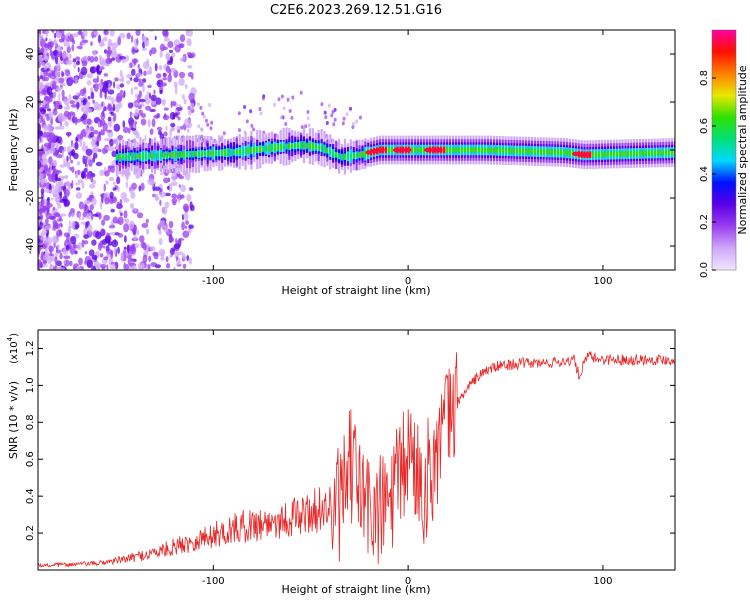 This screenshot has height=604, width=750. Describe the element at coordinates (30, 533) in the screenshot. I see `snr-ytick-label: 0.2` at that location.